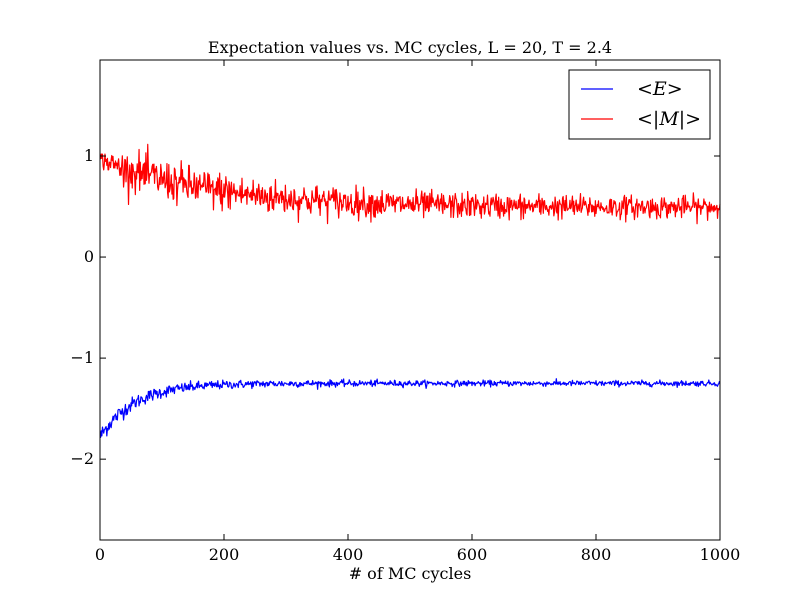  Describe the element at coordinates (224, 554) in the screenshot. I see `x-tick-label-1: 200` at that location.